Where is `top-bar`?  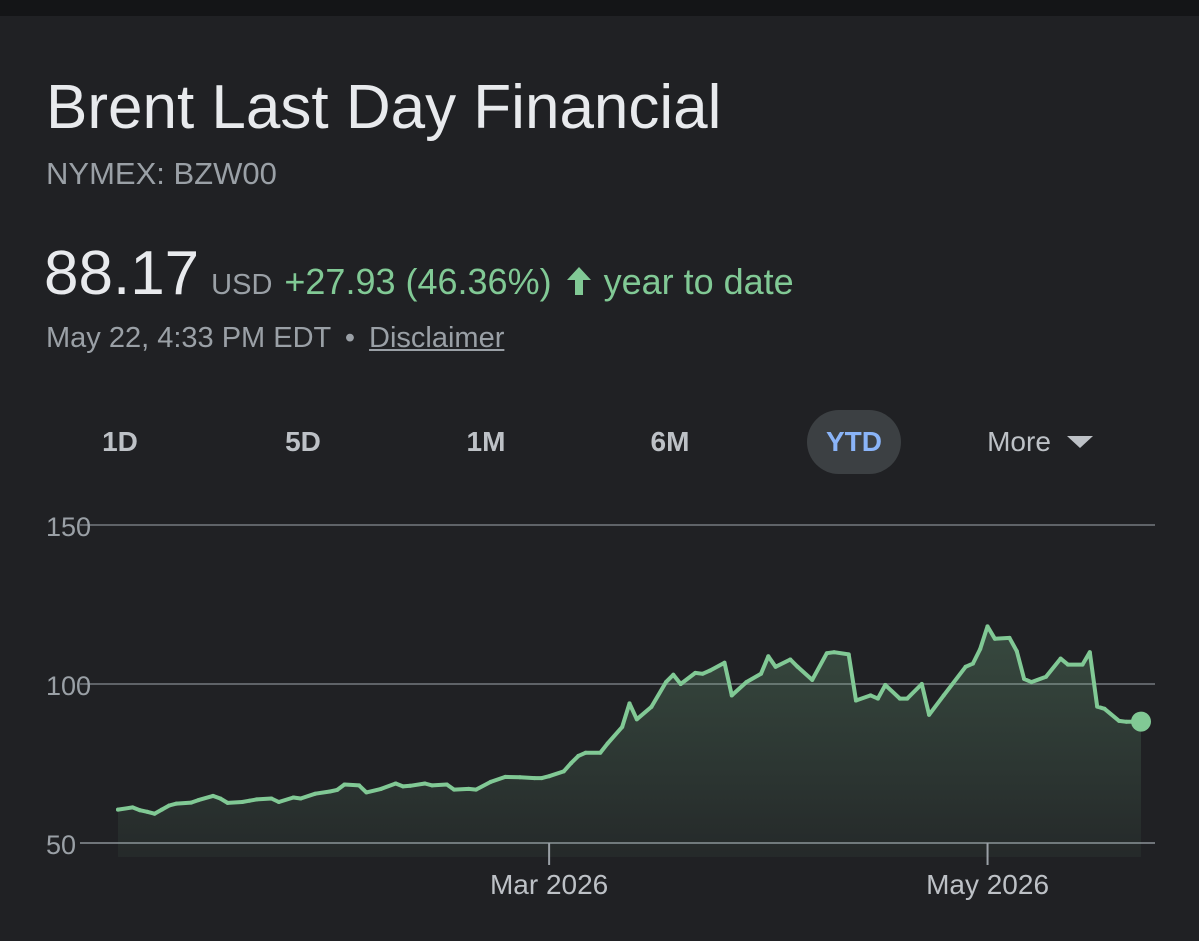 top-bar is located at coordinates (599, 8).